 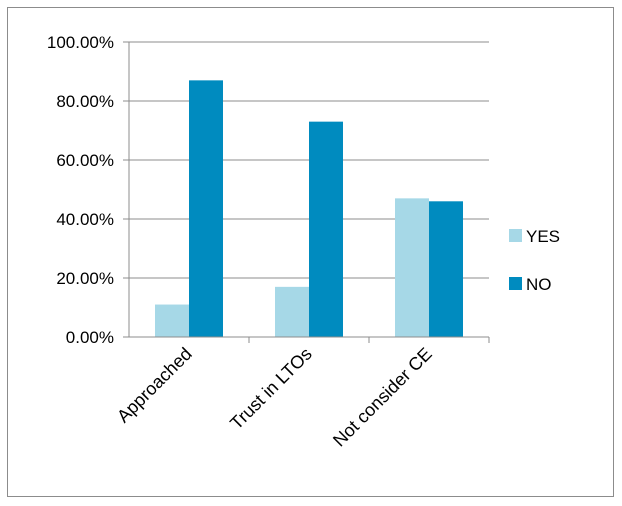 I want to click on legend-swatch-no, so click(x=515, y=283).